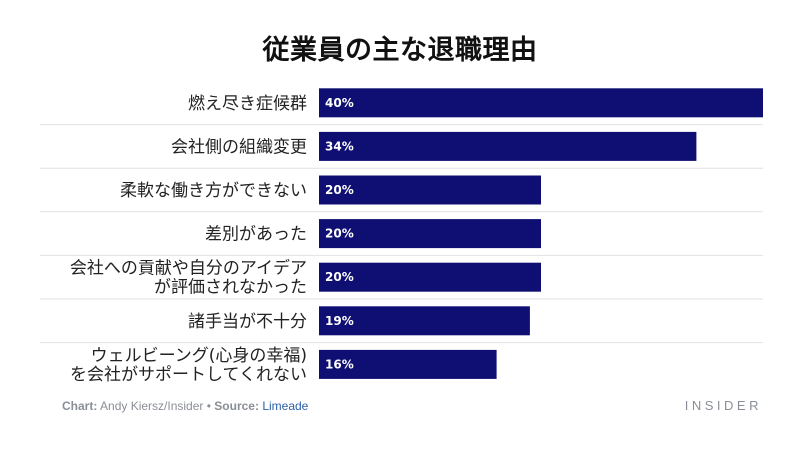  I want to click on chart-title: 従業員の主な退職理由, so click(400, 50).